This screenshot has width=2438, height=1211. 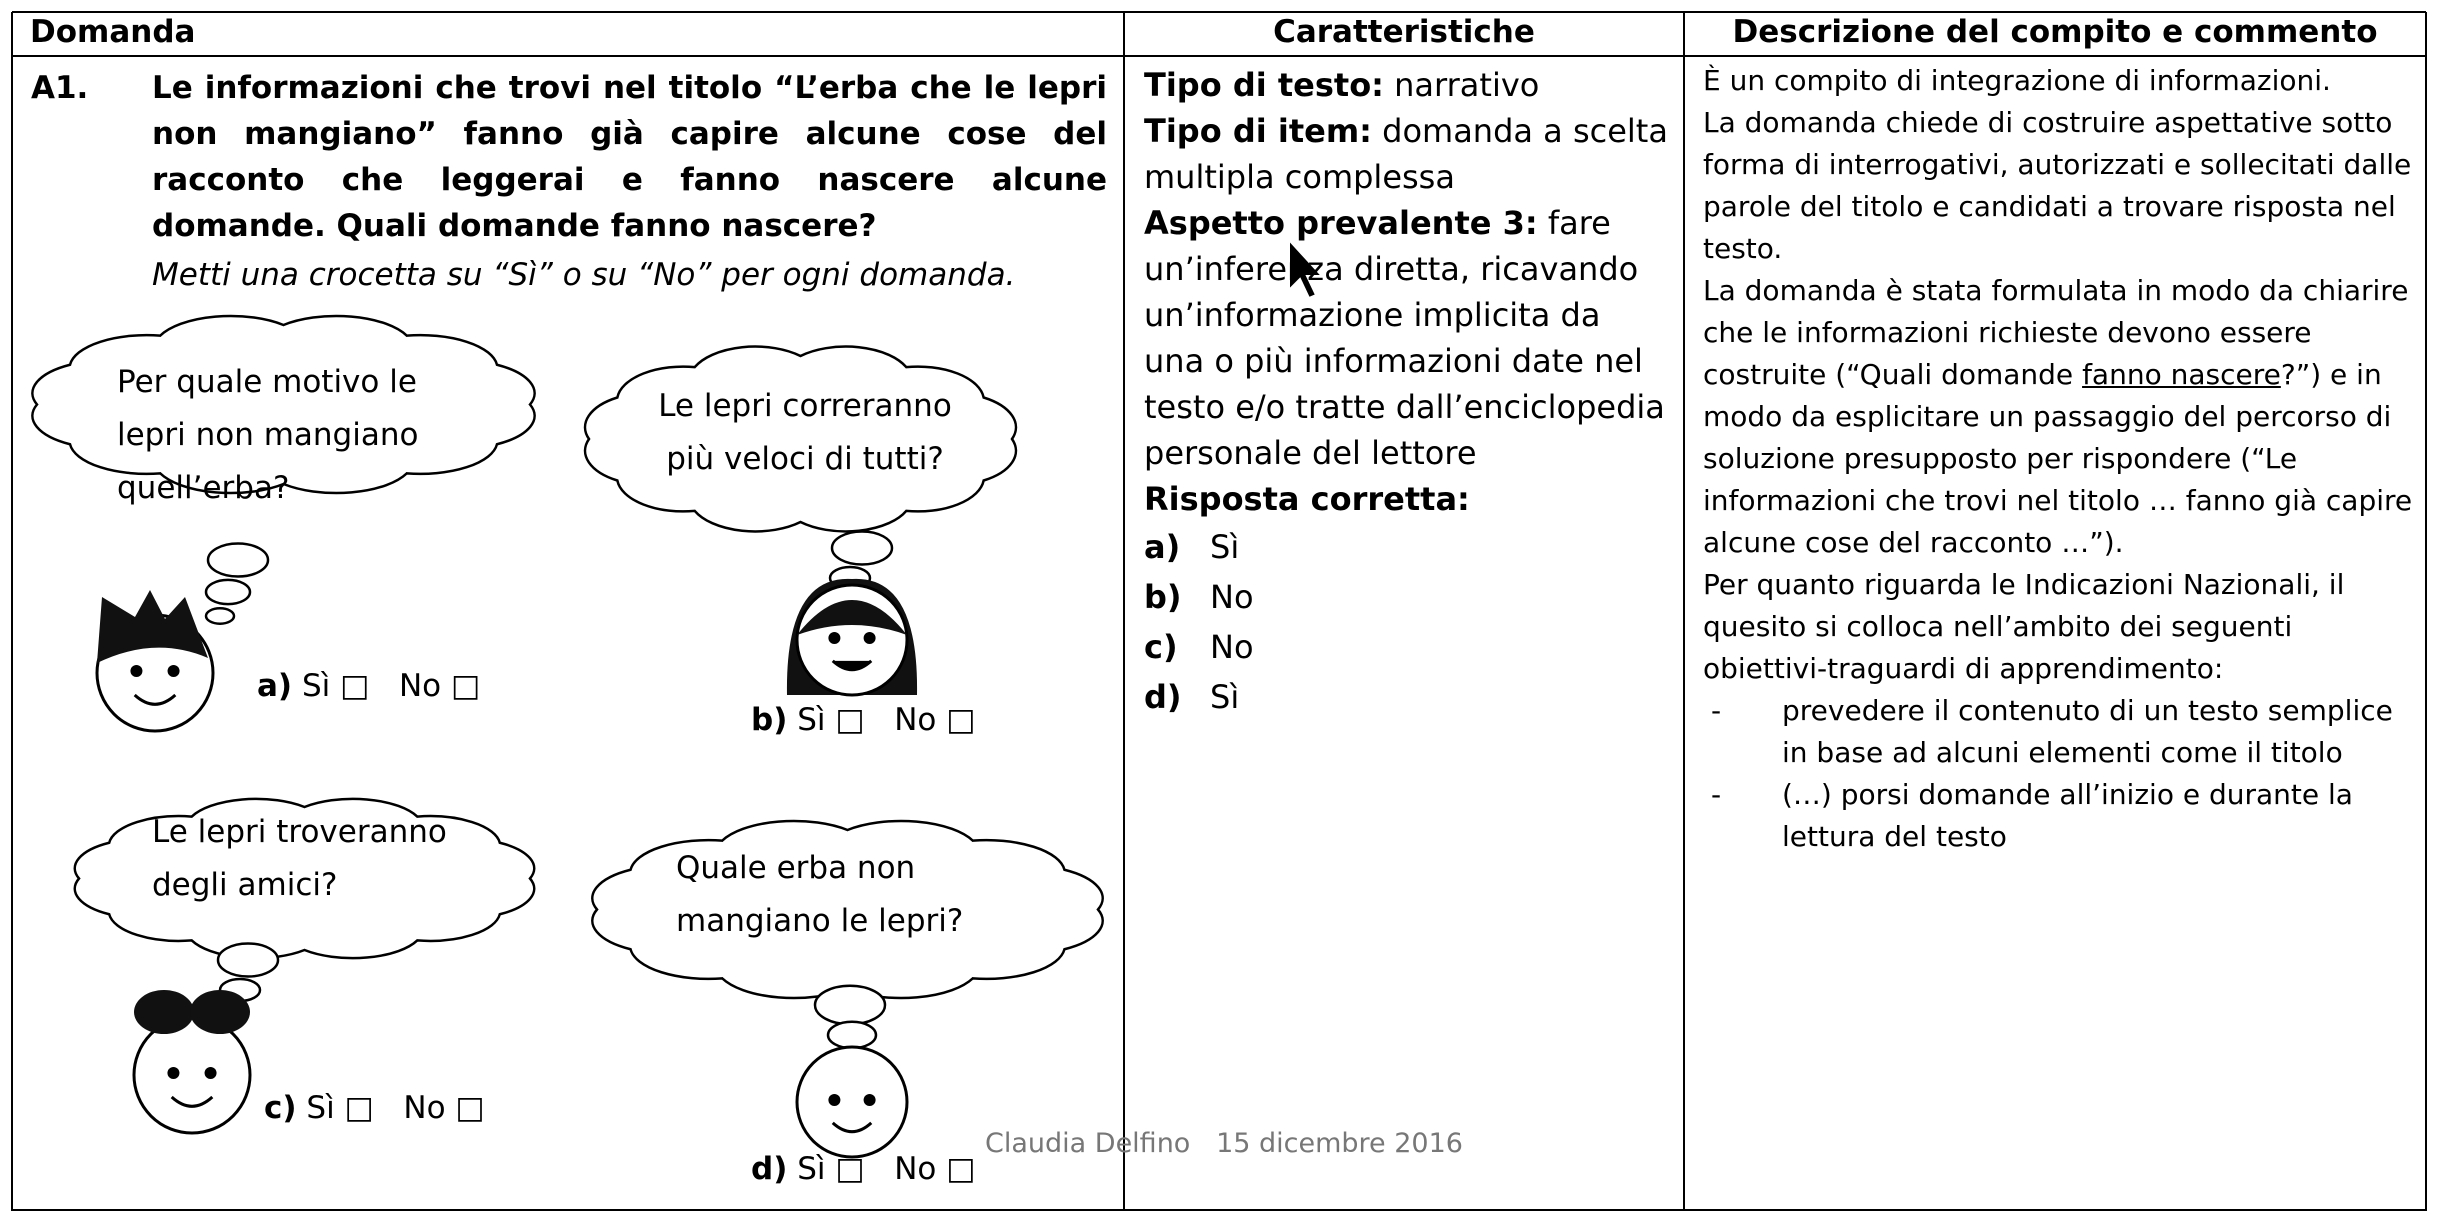 What do you see at coordinates (152, 626) in the screenshot?
I see `hair` at bounding box center [152, 626].